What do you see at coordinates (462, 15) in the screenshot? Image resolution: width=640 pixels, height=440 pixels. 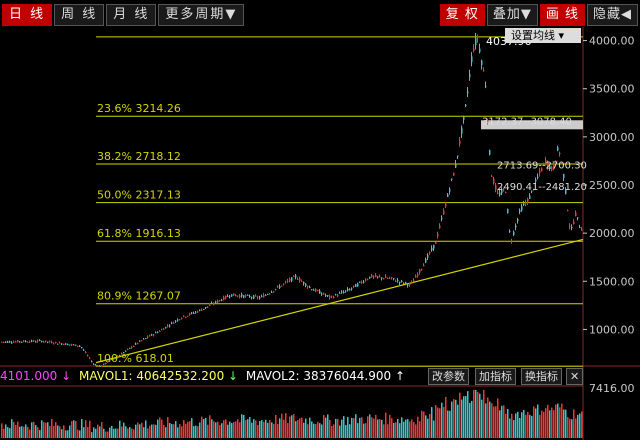 I see `adjust-button: 复 权` at bounding box center [462, 15].